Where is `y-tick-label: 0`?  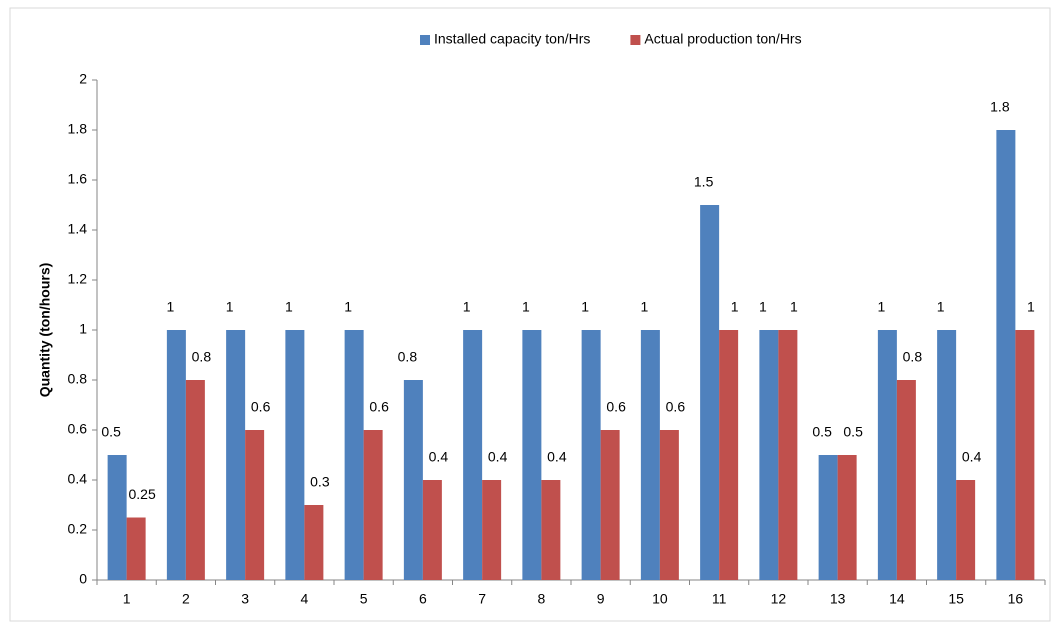 y-tick-label: 0 is located at coordinates (83, 579).